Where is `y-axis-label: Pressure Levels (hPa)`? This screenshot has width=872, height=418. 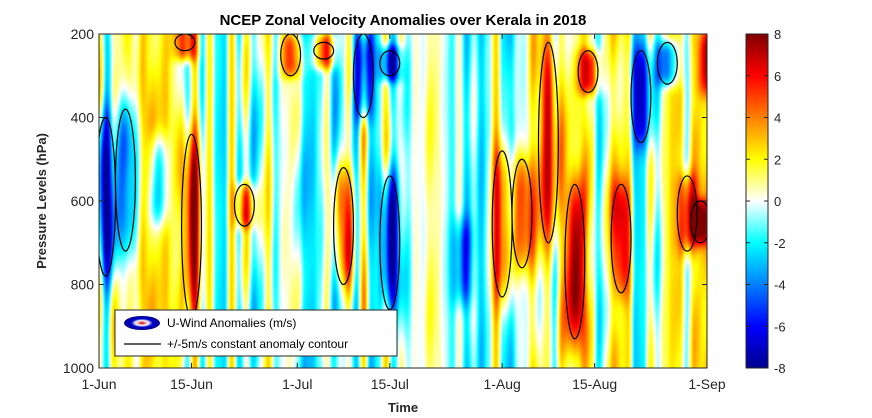
y-axis-label: Pressure Levels (hPa) is located at coordinates (41, 201).